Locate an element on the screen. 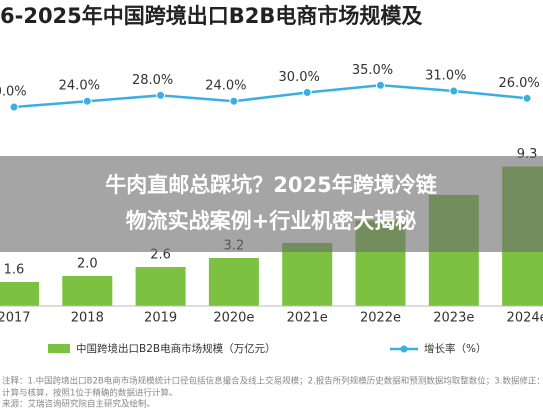 This screenshot has width=543, height=408. data-label: 1.6 is located at coordinates (14, 270).